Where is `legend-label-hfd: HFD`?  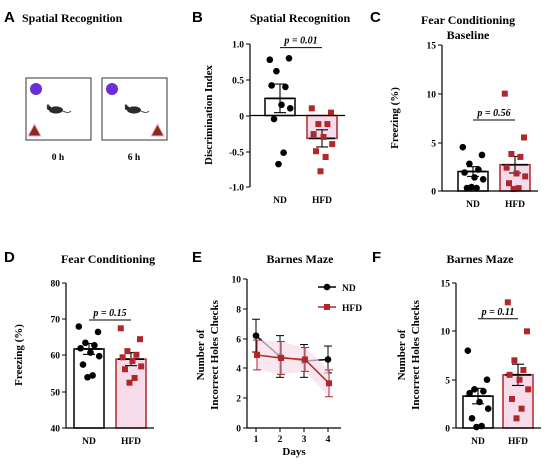 legend-label-hfd: HFD is located at coordinates (352, 309).